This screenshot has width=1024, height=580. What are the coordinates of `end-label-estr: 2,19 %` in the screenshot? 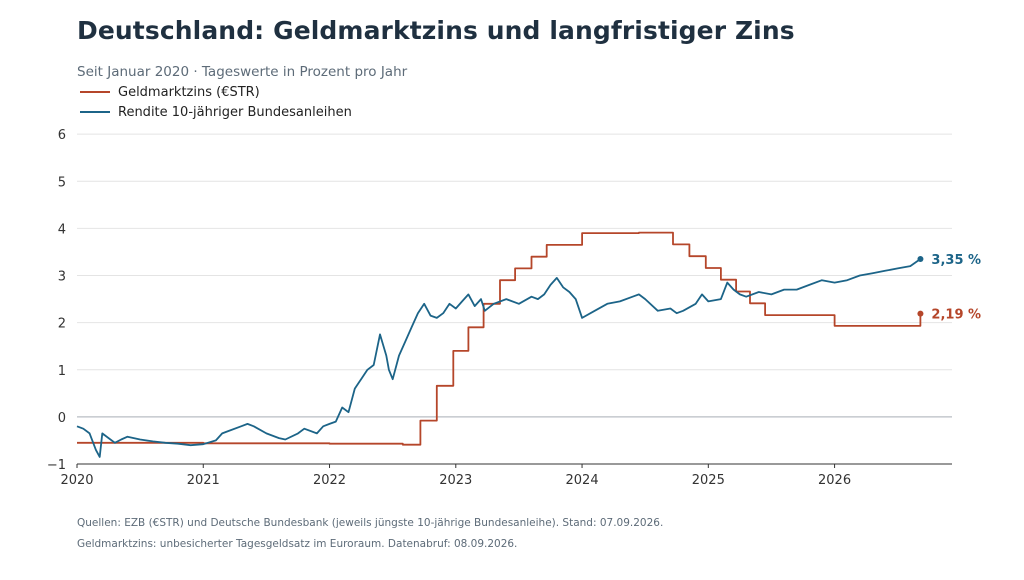 It's located at (956, 315).